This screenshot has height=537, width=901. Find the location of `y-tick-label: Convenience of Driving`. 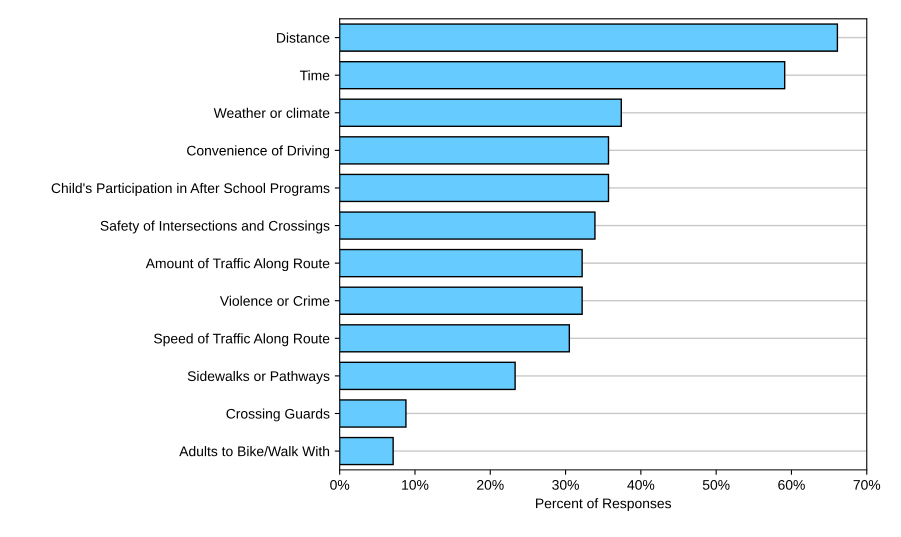

y-tick-label: Convenience of Driving is located at coordinates (258, 151).